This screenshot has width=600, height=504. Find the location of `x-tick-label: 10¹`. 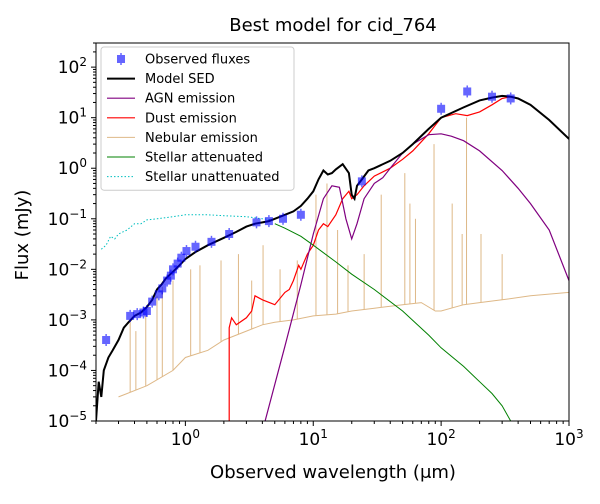

x-tick-label: 10¹ is located at coordinates (313, 438).